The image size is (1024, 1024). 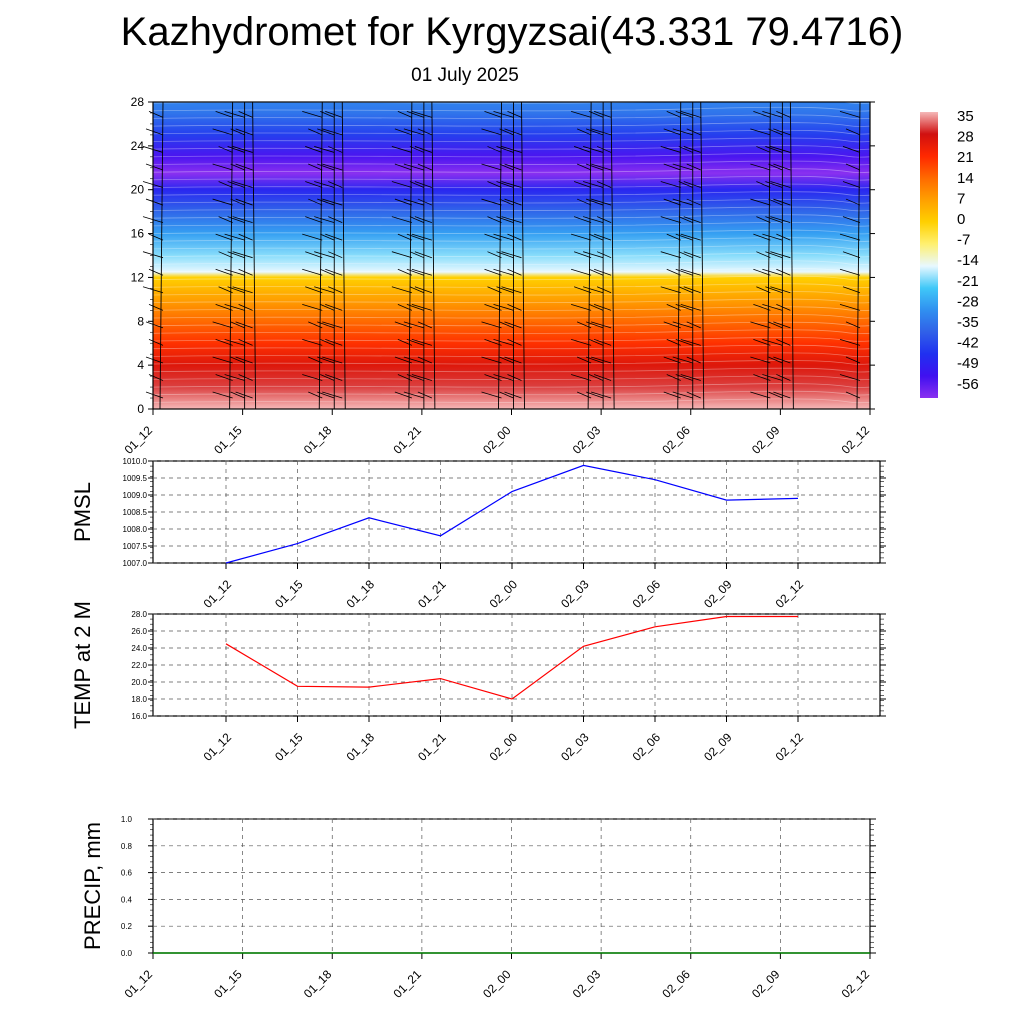 What do you see at coordinates (127, 846) in the screenshot?
I see `y-tick-label: 0.8` at bounding box center [127, 846].